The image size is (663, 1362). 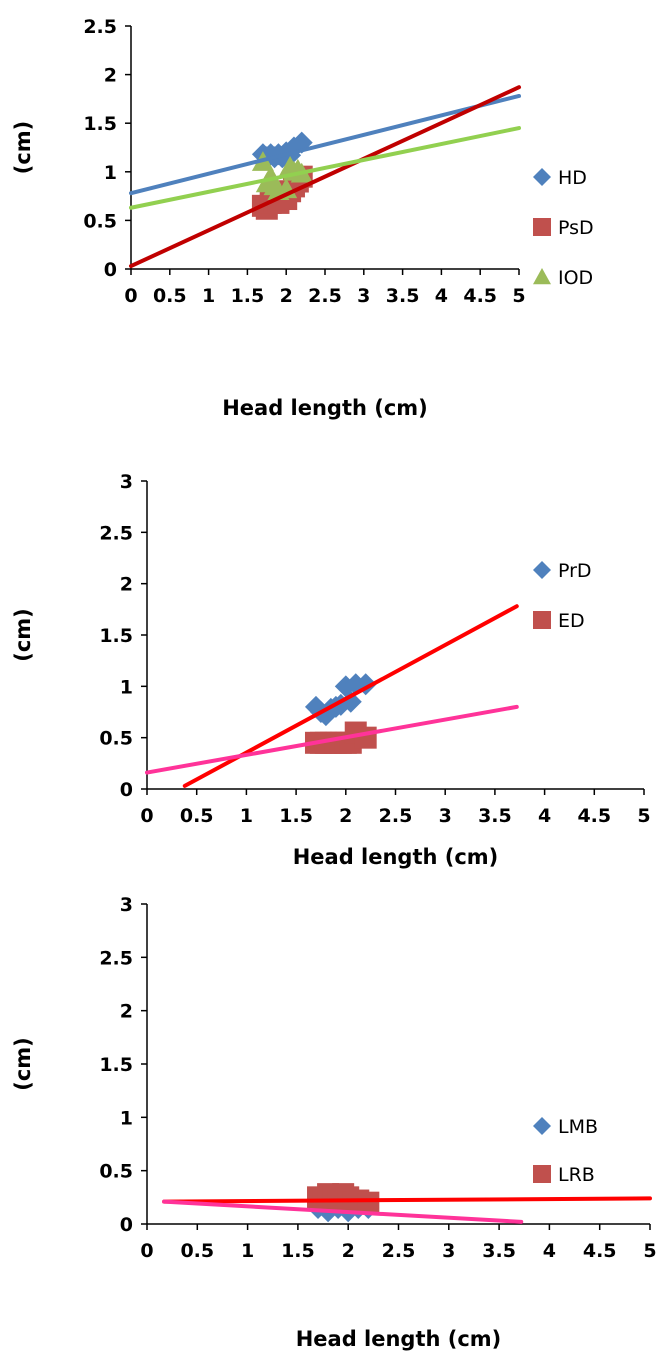 What do you see at coordinates (542, 620) in the screenshot?
I see `legend-marker-ed` at bounding box center [542, 620].